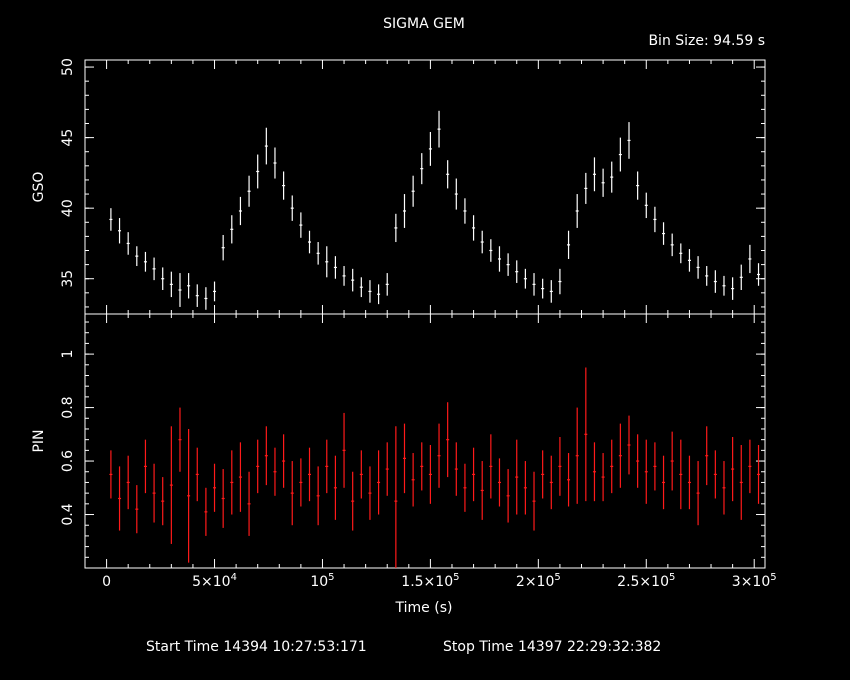 This screenshot has height=680, width=850. What do you see at coordinates (706, 41) in the screenshot?
I see `bin-size-label: Bin Size: 94.59 s` at bounding box center [706, 41].